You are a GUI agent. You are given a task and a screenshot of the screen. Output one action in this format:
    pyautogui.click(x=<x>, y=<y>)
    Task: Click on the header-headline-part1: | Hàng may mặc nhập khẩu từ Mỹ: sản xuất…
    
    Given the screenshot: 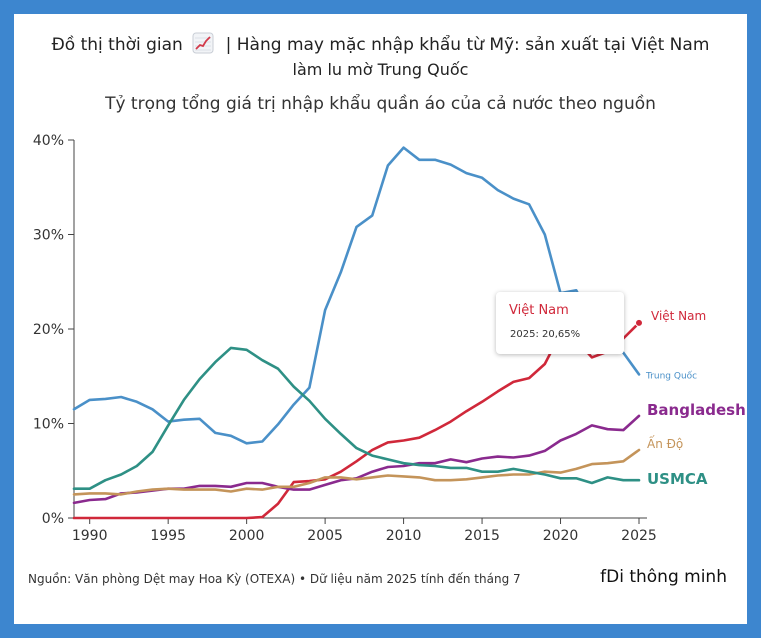 What is the action you would take?
    pyautogui.click(x=467, y=45)
    